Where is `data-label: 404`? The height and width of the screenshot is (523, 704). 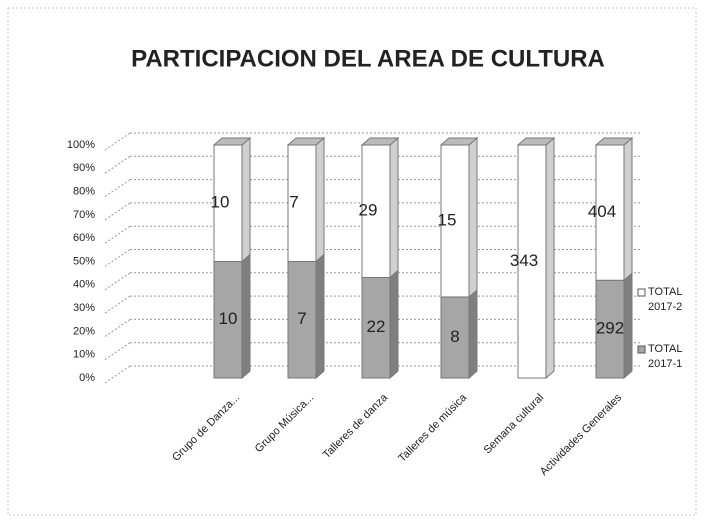
data-label: 404 is located at coordinates (602, 211).